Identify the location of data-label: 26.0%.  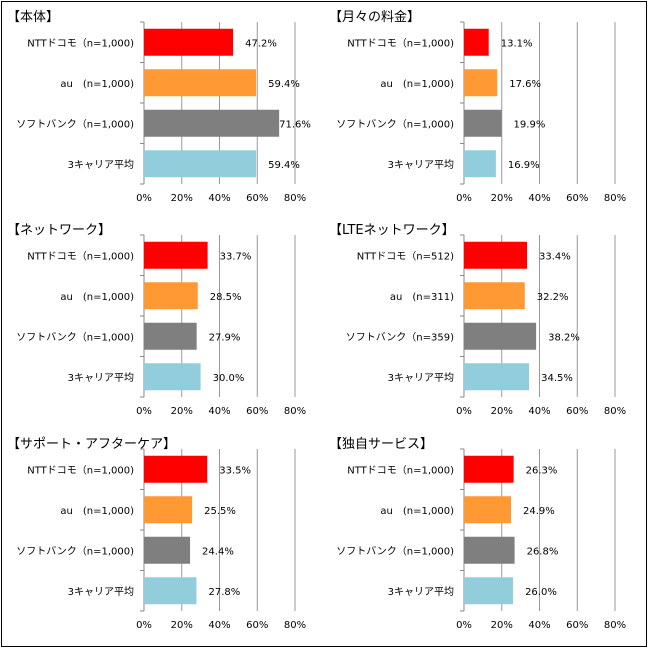
(541, 592).